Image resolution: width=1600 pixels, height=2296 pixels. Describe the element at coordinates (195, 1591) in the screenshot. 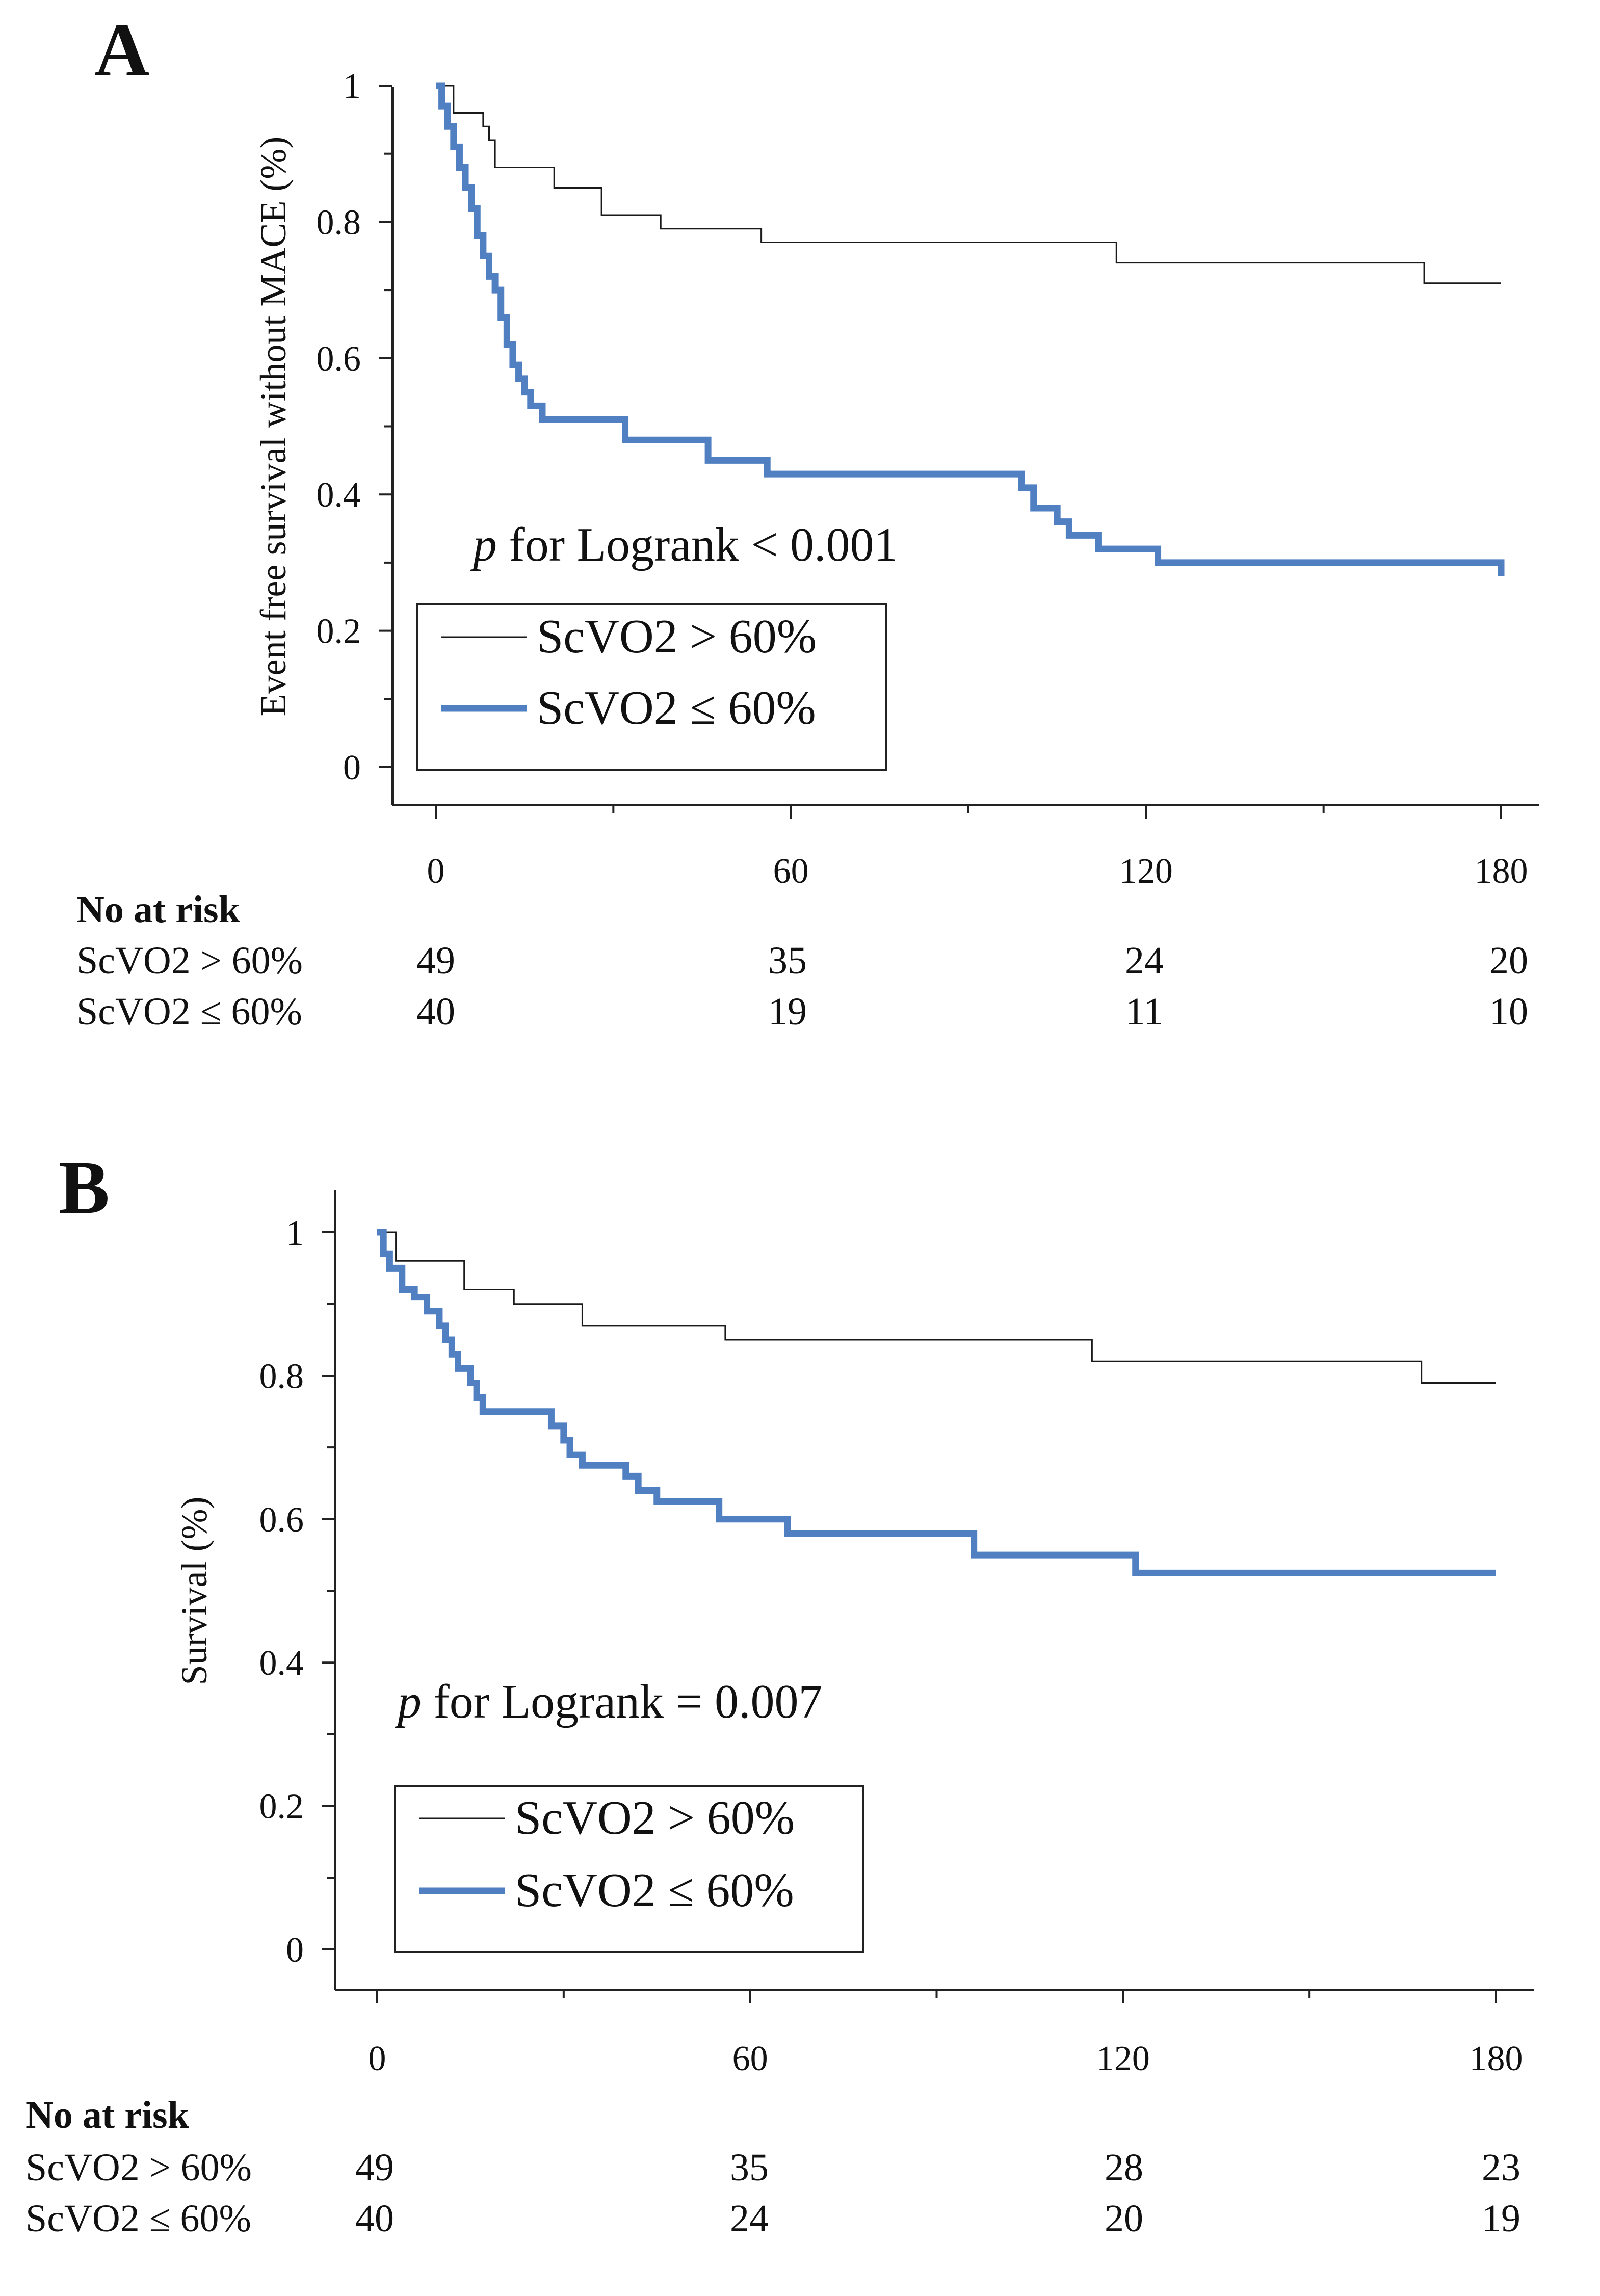

I see `y-axis-title: Survival (%)` at that location.